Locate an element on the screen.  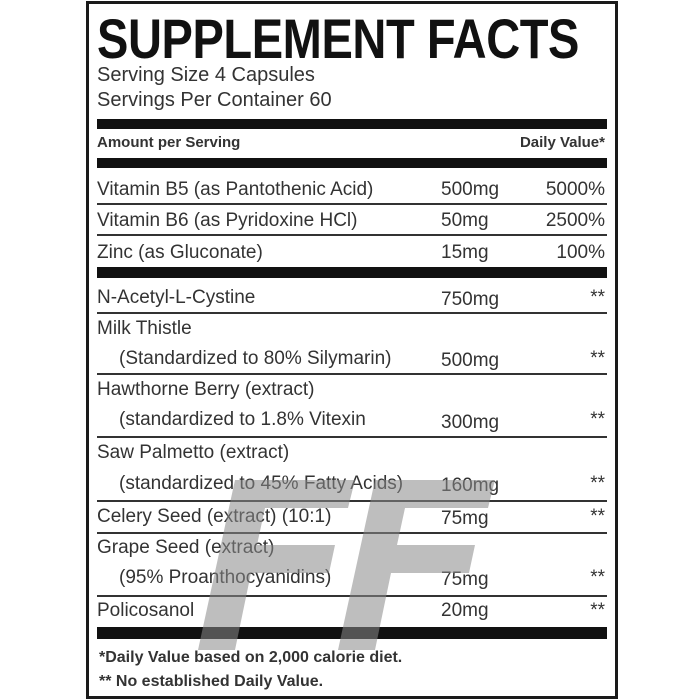
ingredient-amount: 750mg is located at coordinates (470, 299).